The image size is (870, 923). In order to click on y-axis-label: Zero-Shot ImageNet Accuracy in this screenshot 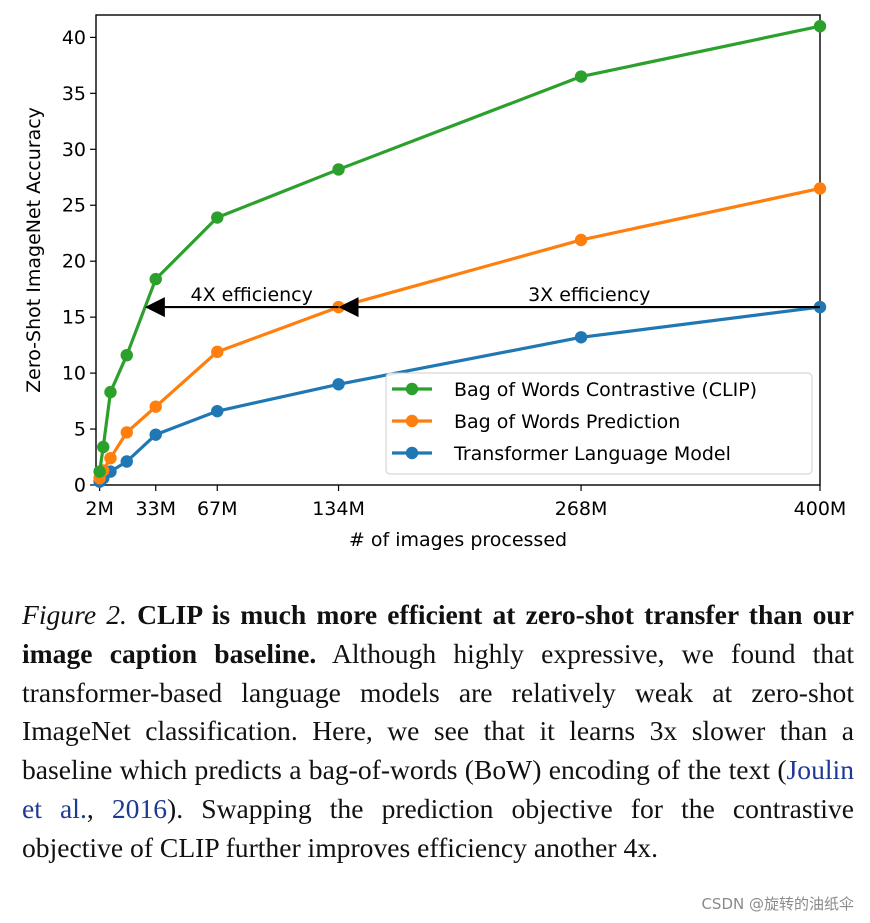, I will do `click(34, 250)`.